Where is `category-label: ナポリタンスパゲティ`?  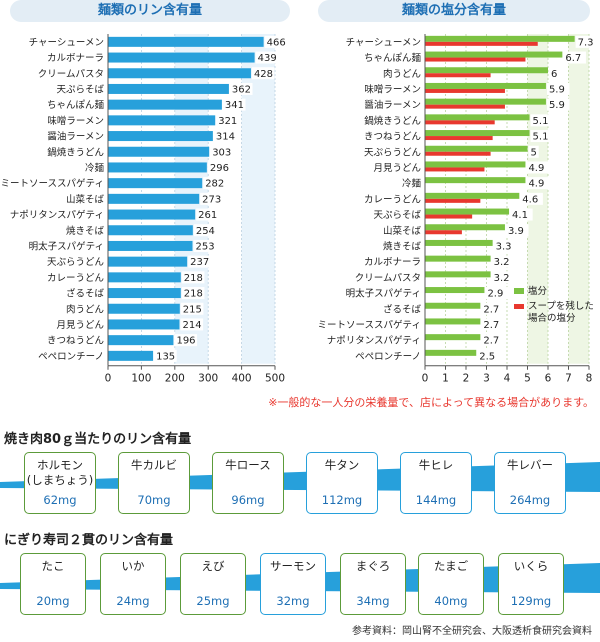
category-label: ナポリタンスパゲティ is located at coordinates (374, 341).